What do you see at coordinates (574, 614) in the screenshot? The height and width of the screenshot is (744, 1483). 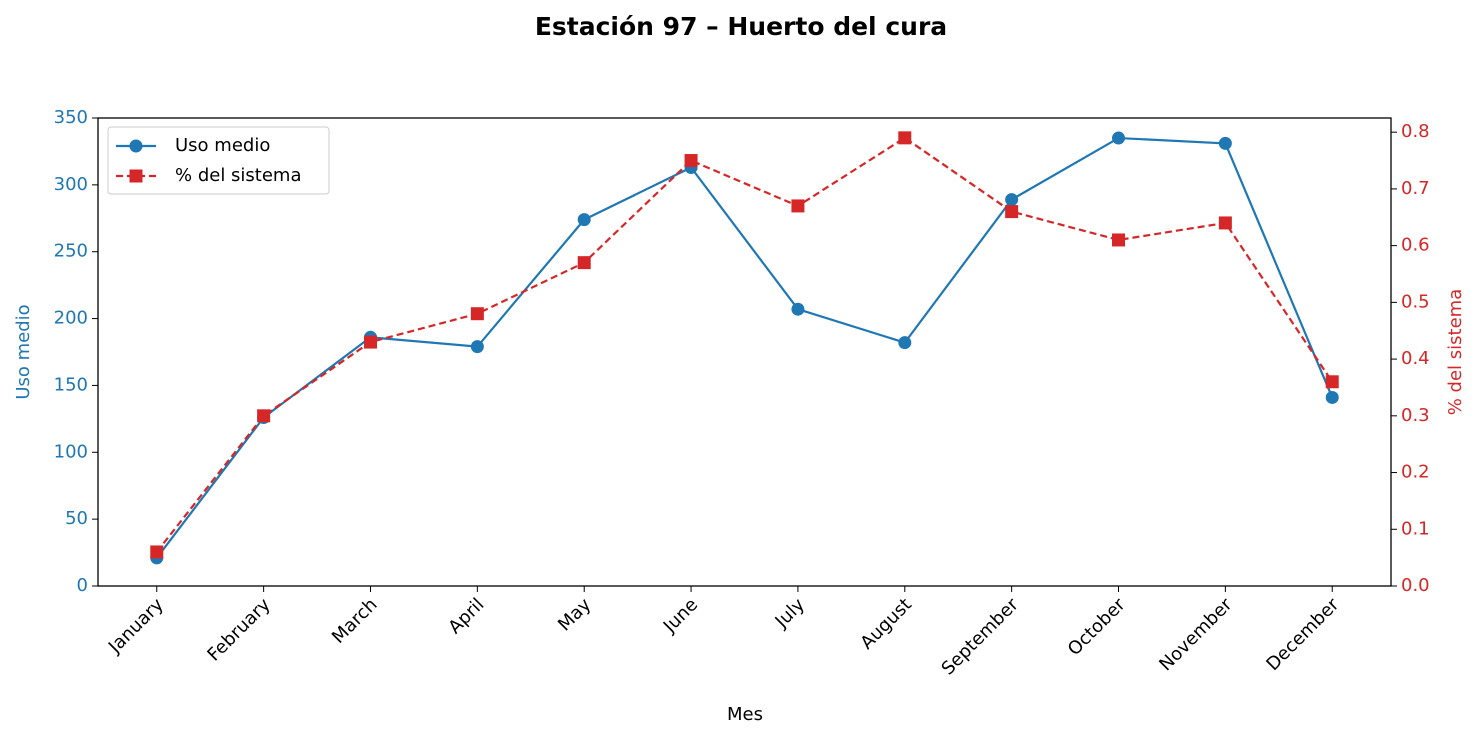 I see `x-tick-label: May` at bounding box center [574, 614].